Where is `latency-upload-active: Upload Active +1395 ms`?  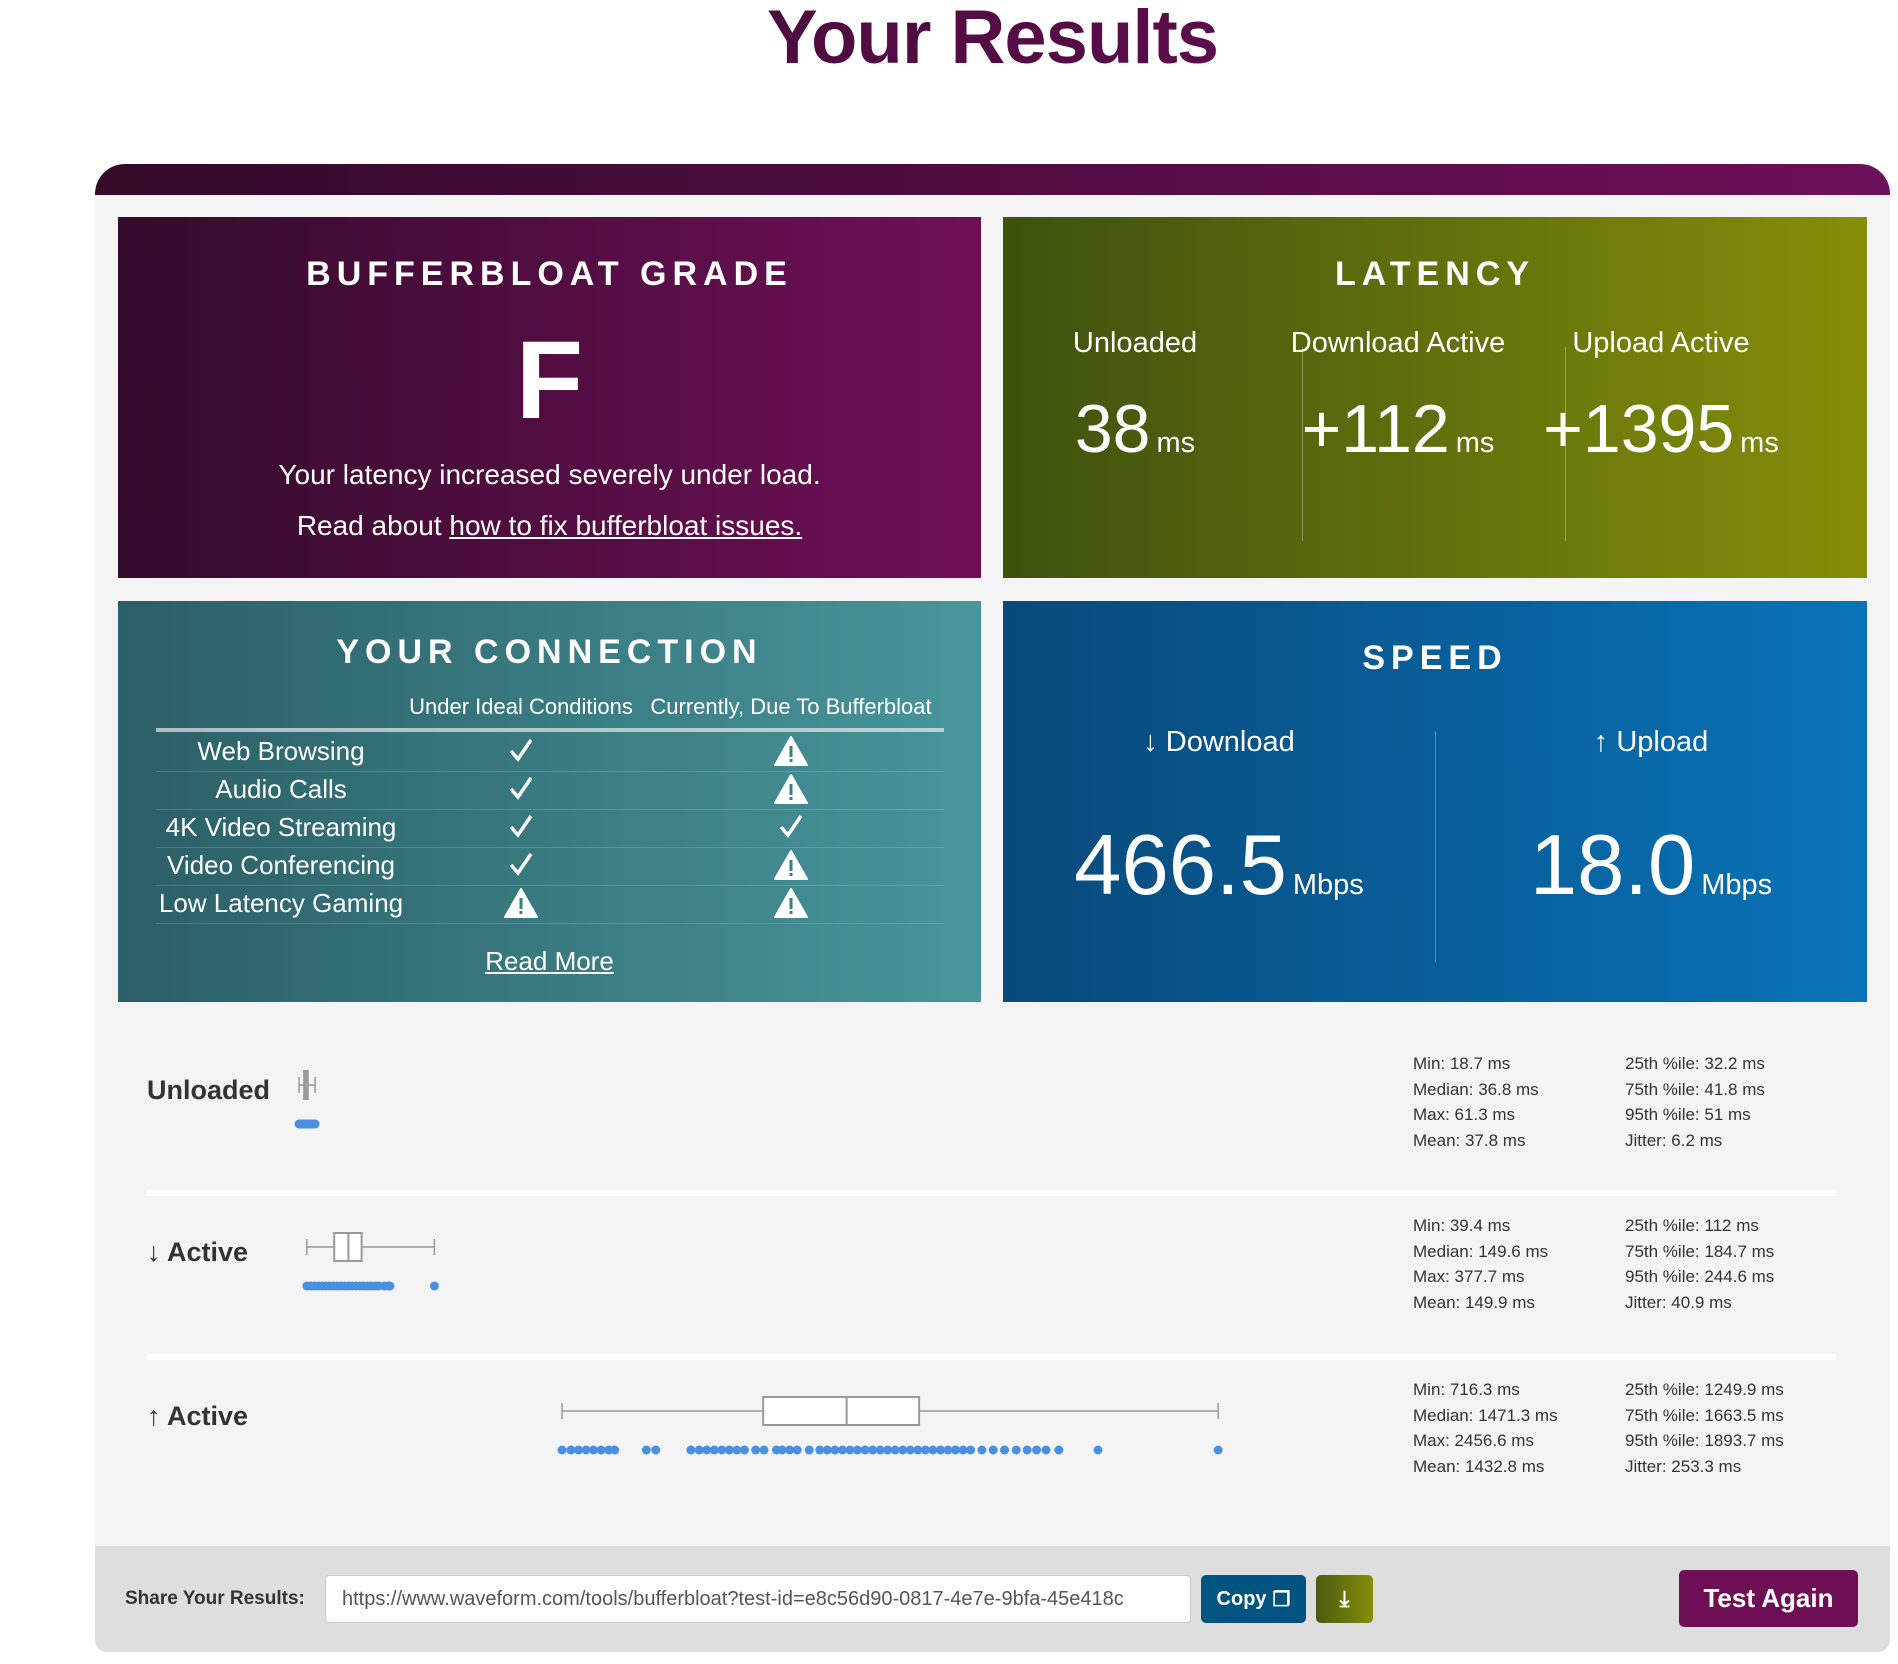
latency-upload-active: Upload Active +1395 ms is located at coordinates (1661, 397).